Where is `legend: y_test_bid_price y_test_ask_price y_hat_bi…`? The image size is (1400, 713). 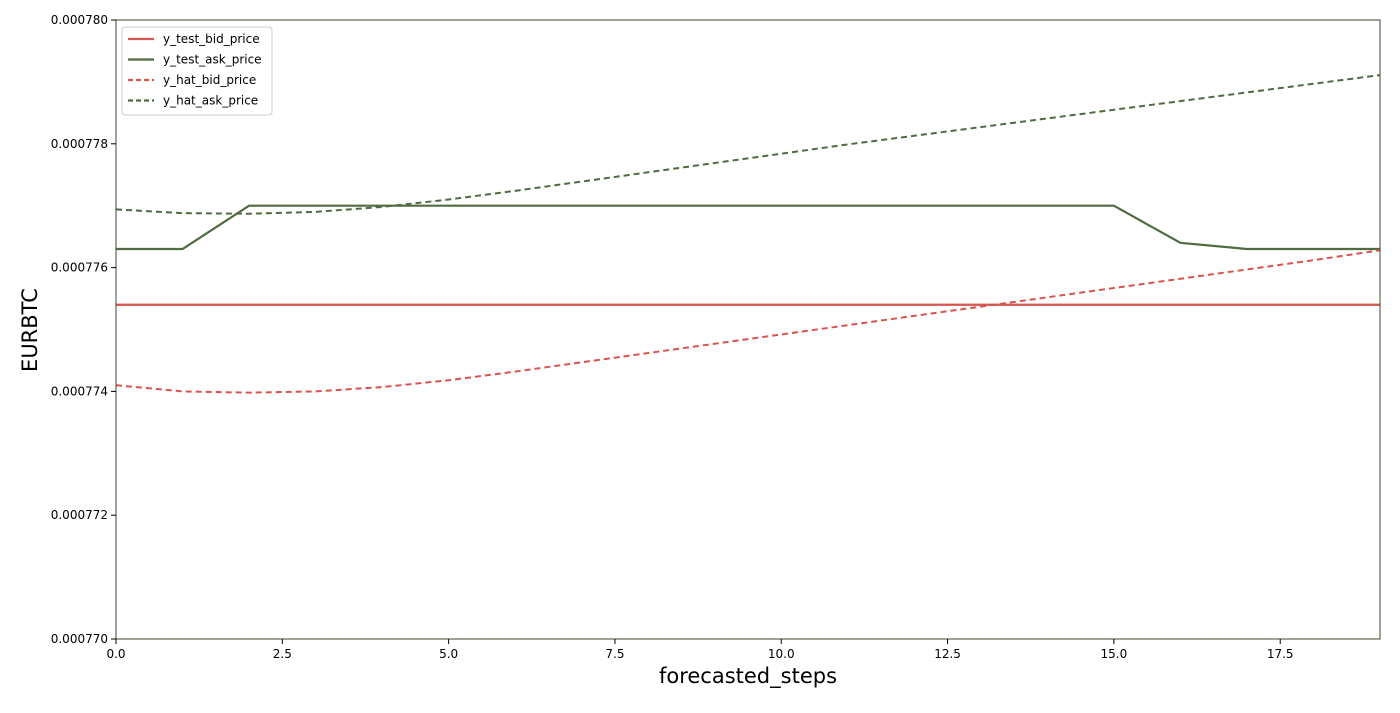
legend: y_test_bid_price y_test_ask_price y_hat_bi… is located at coordinates (197, 71).